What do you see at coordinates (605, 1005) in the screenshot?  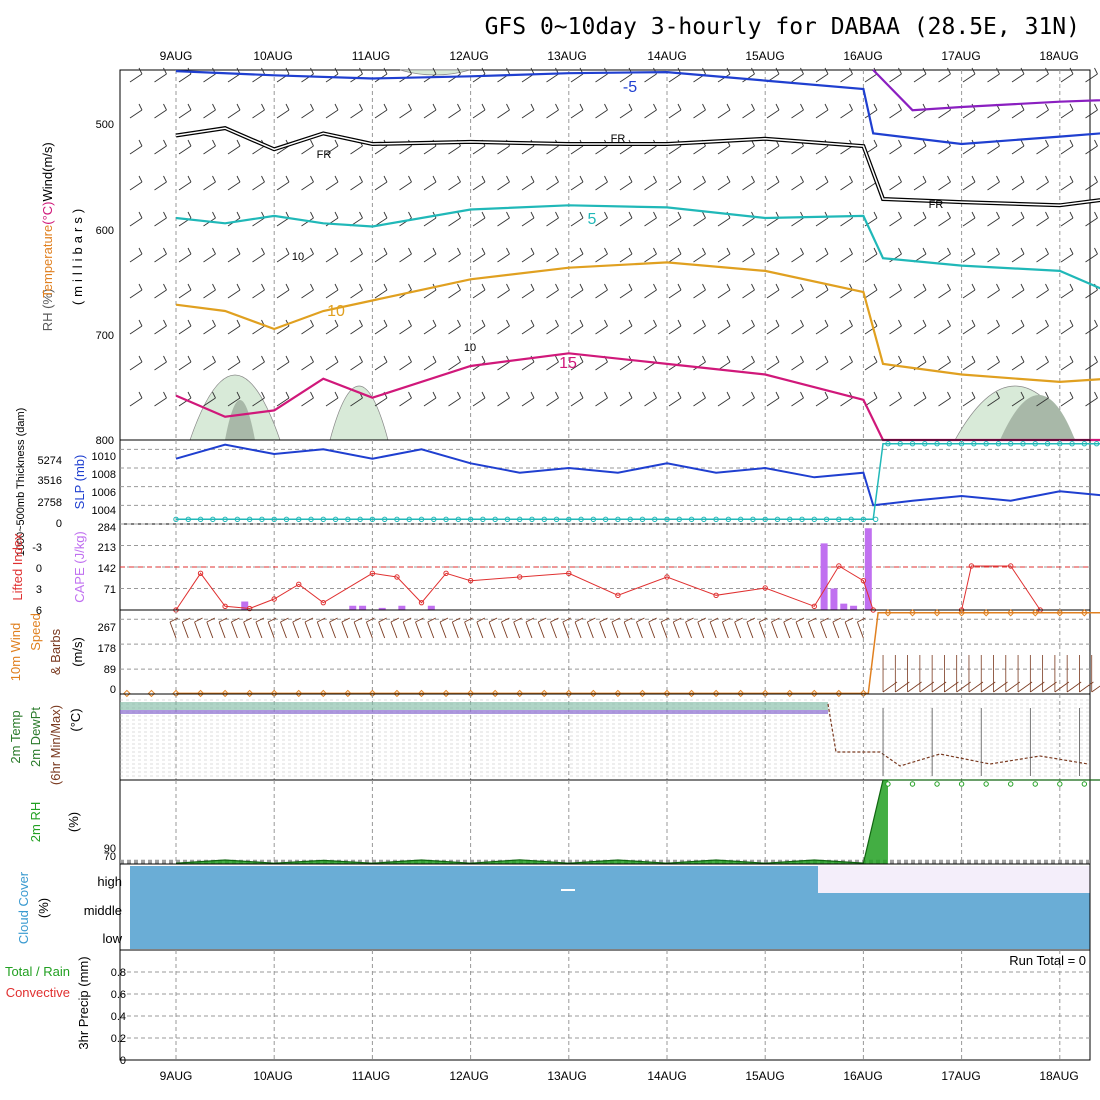 I see `panel-frame` at bounding box center [605, 1005].